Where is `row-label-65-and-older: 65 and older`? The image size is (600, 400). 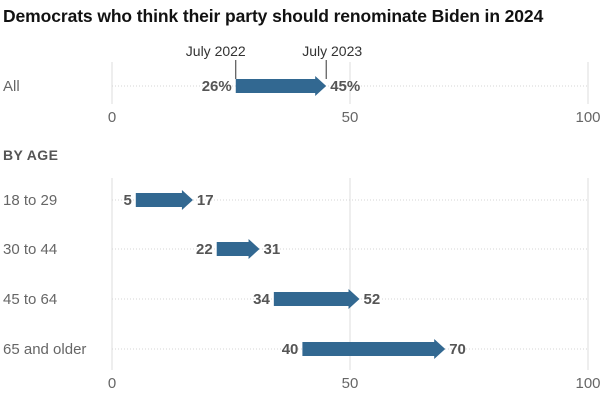
row-label-65-and-older: 65 and older is located at coordinates (44, 349).